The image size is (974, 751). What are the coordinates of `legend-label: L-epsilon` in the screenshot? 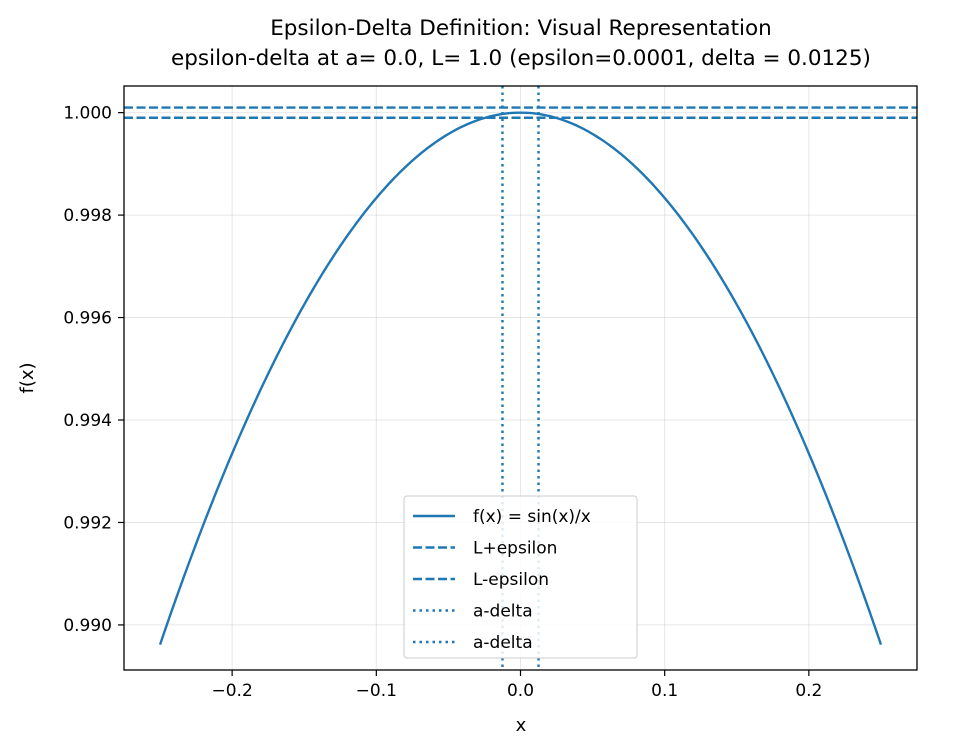 It's located at (511, 580).